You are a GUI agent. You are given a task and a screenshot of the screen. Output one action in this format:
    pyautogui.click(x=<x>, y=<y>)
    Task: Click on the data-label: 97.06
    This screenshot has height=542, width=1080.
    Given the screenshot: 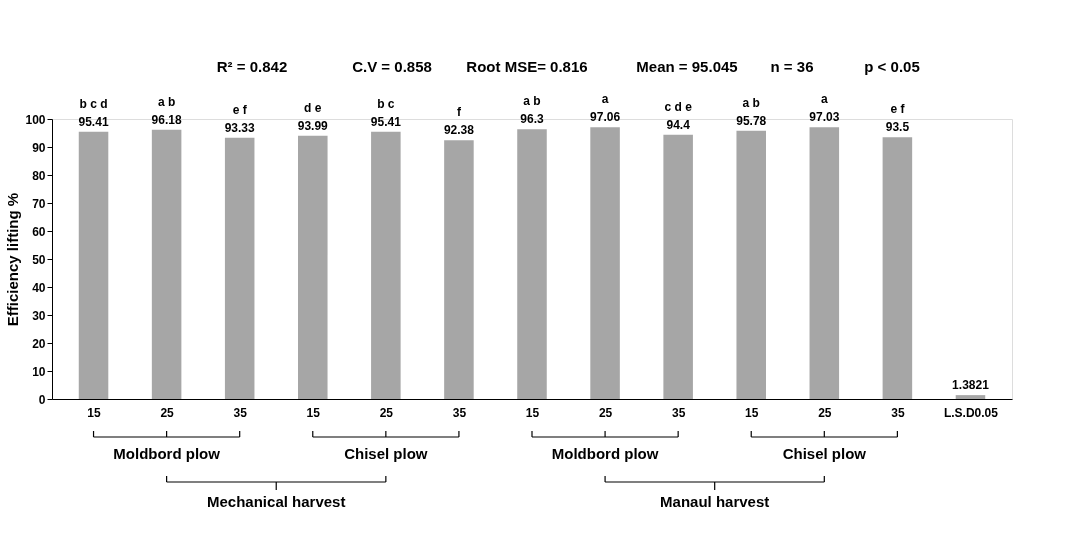 What is the action you would take?
    pyautogui.click(x=605, y=117)
    